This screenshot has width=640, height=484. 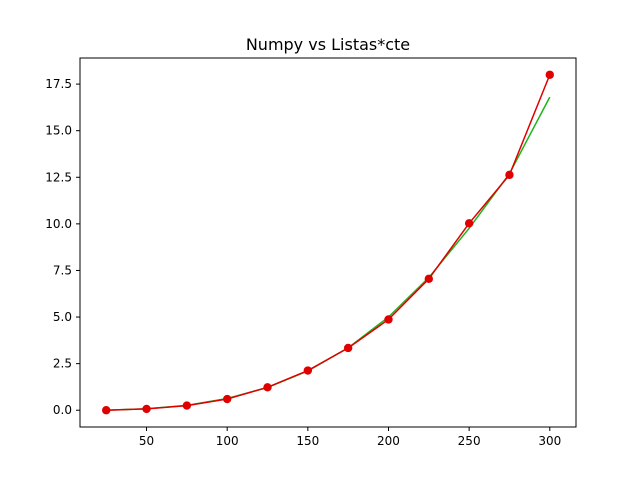 What do you see at coordinates (62, 317) in the screenshot?
I see `y-tick-label: 5.0` at bounding box center [62, 317].